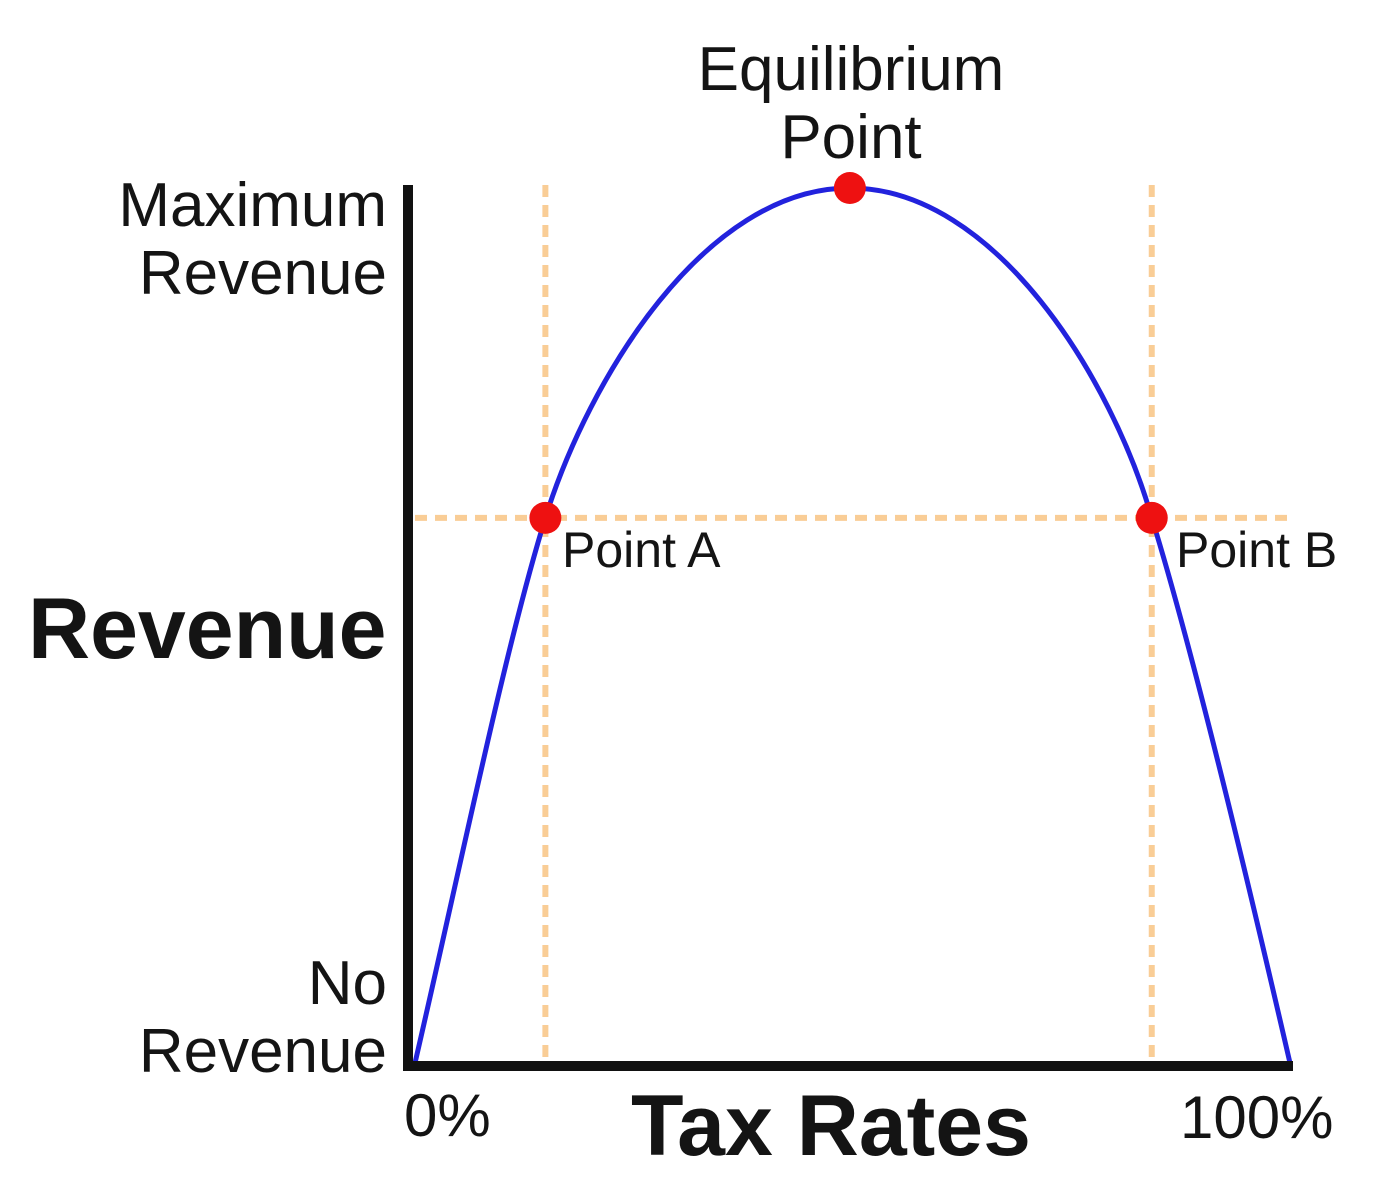  Describe the element at coordinates (262, 1051) in the screenshot. I see `no-revenue-line2: Revenue` at that location.